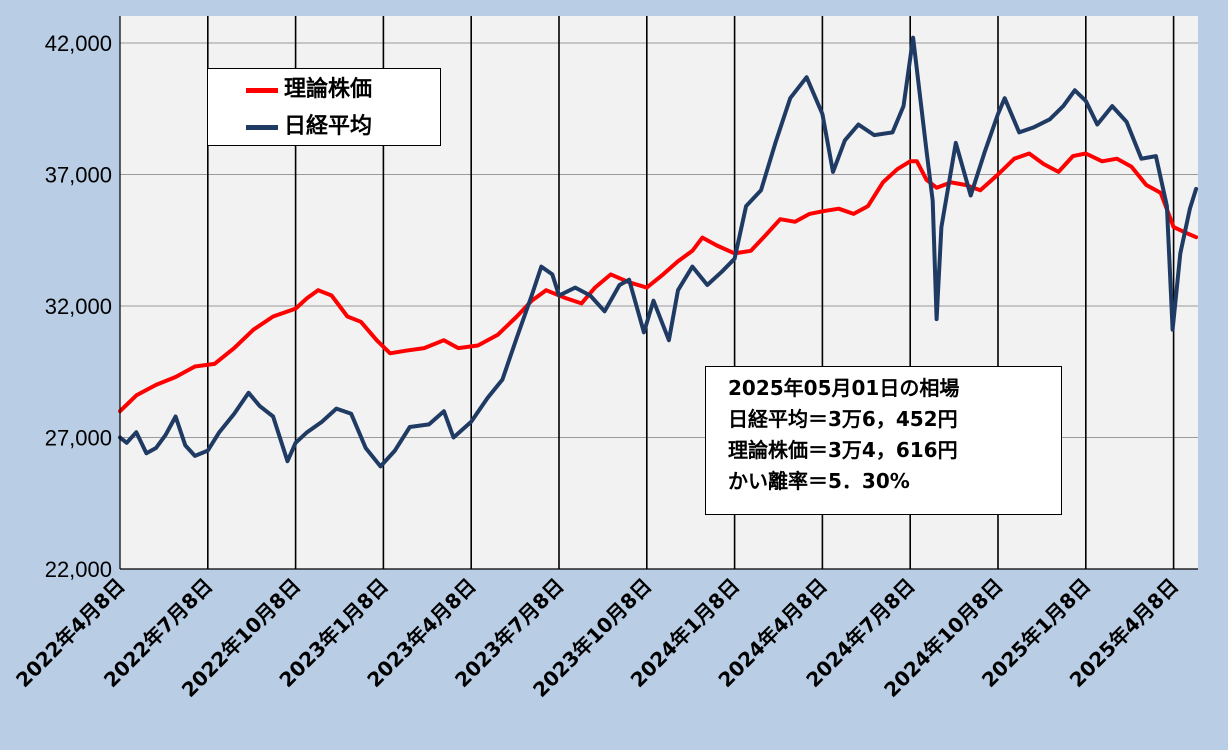 This screenshot has height=750, width=1228. What do you see at coordinates (843, 450) in the screenshot?
I see `info-theoretical-line: 理論株価＝3万4，616円` at bounding box center [843, 450].